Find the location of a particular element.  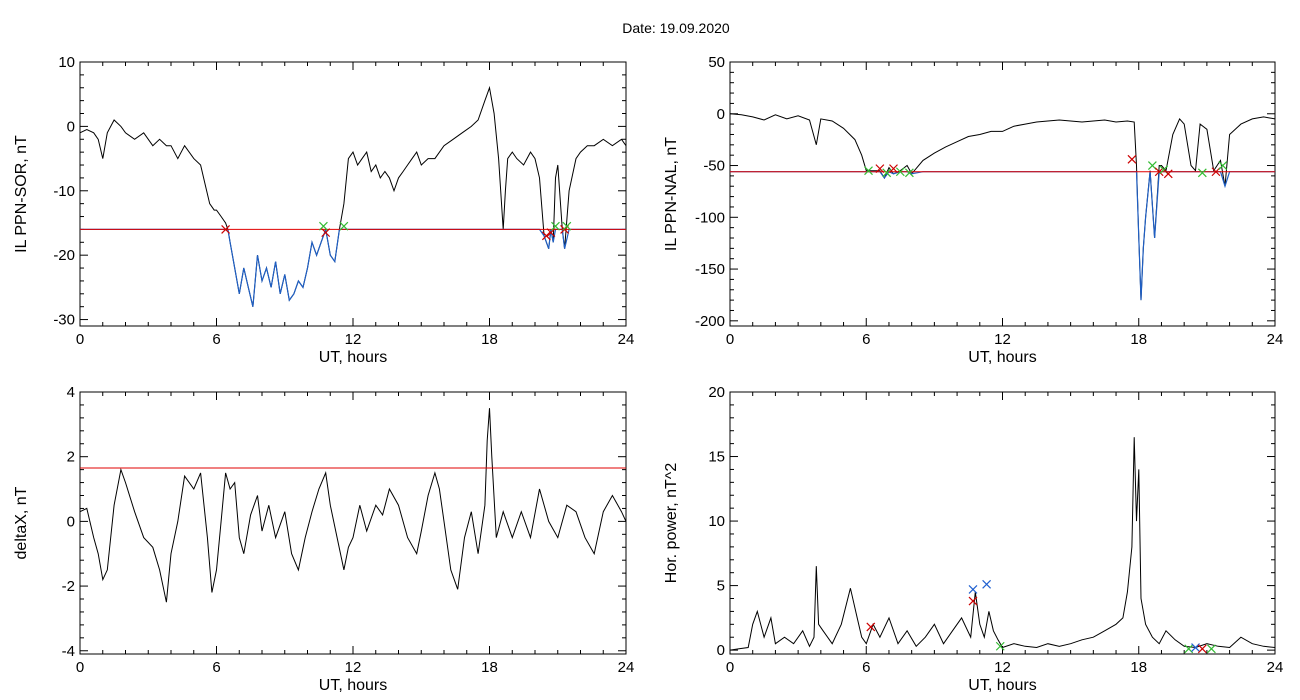

y-tick-label: 4 is located at coordinates (71, 392).